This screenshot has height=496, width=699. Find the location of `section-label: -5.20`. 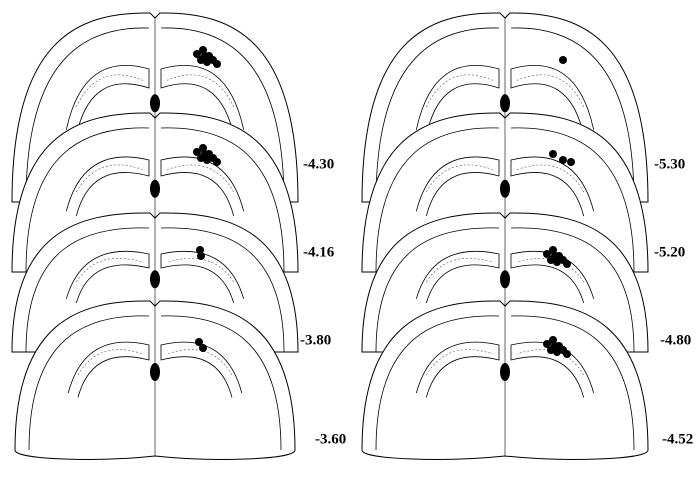

section-label: -5.20 is located at coordinates (669, 252).